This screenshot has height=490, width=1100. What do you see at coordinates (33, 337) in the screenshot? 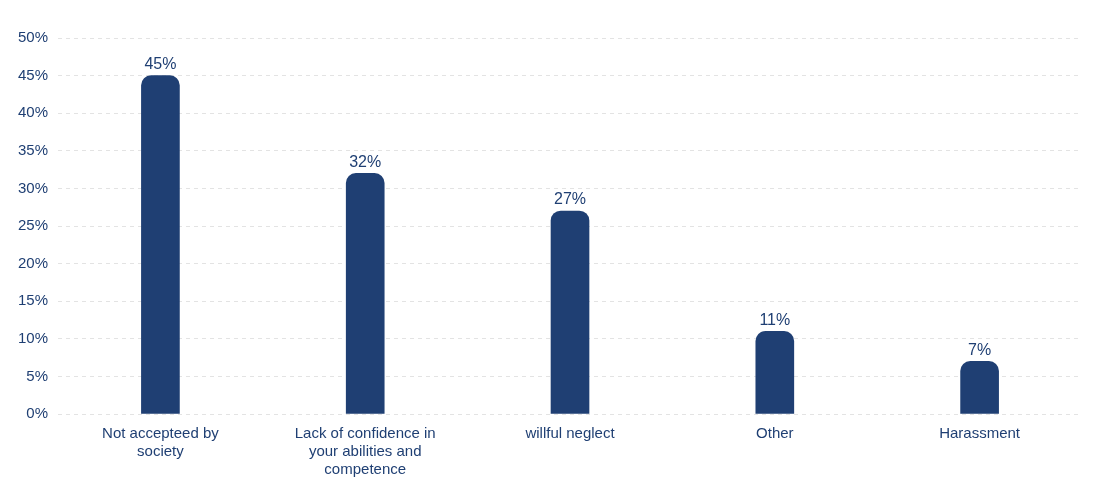
I see `y-tick-label: 10%` at bounding box center [33, 337].